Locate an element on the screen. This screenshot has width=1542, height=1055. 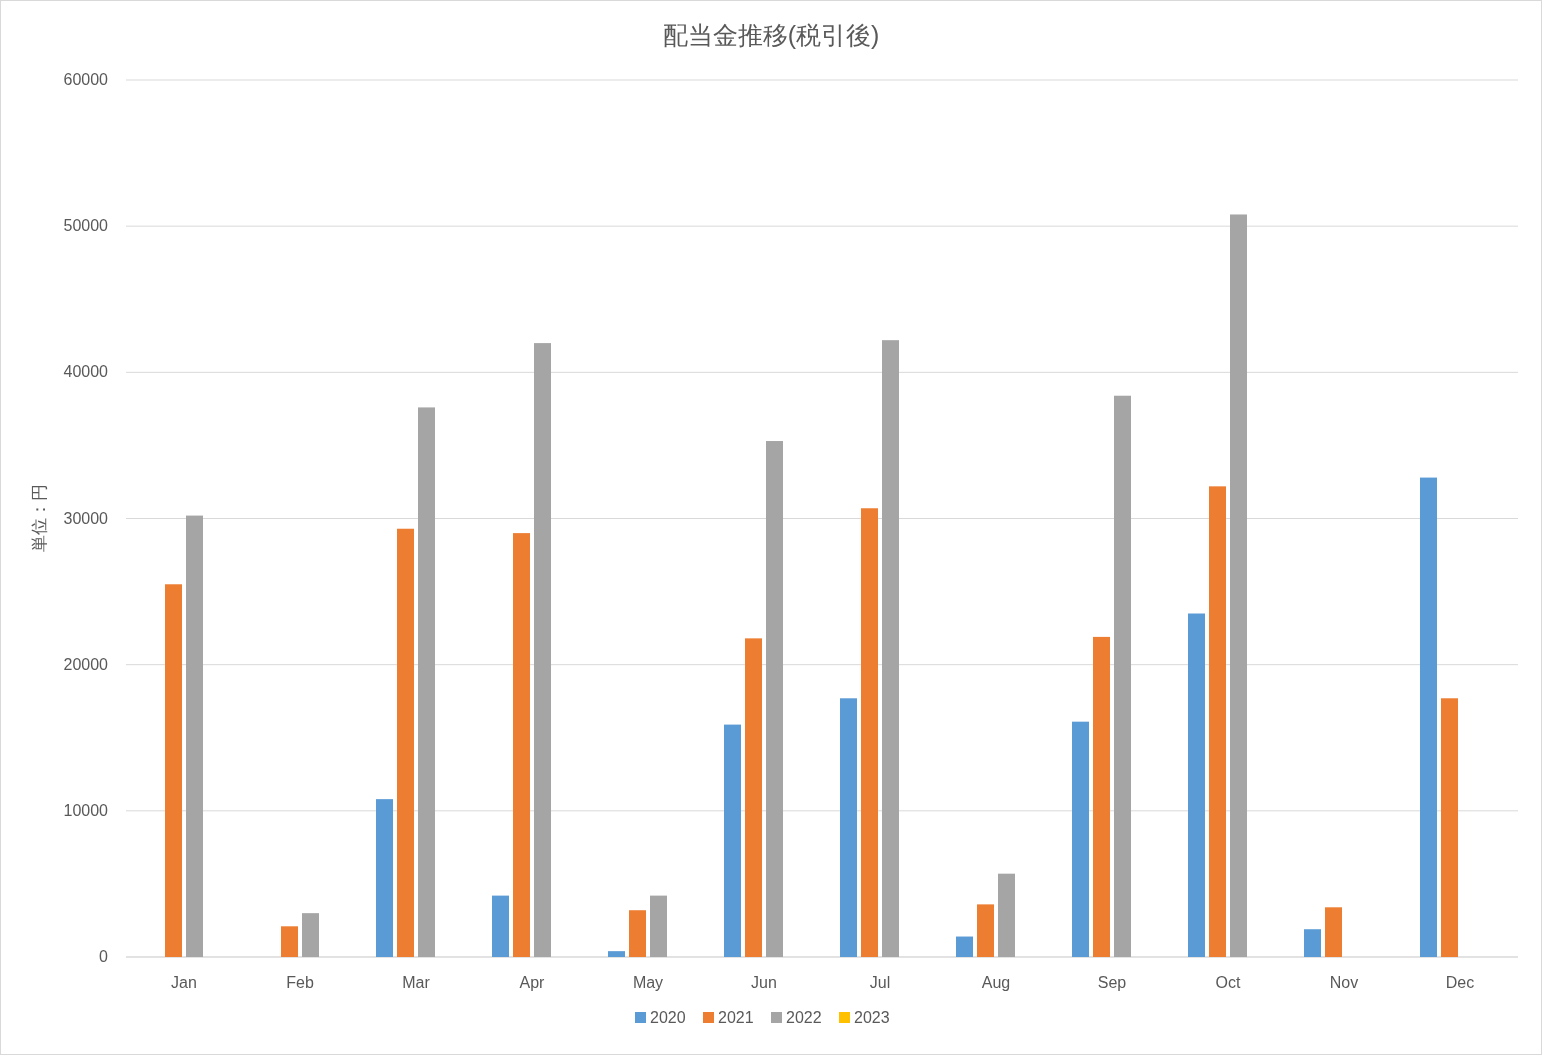
x-tick-label: May is located at coordinates (648, 982).